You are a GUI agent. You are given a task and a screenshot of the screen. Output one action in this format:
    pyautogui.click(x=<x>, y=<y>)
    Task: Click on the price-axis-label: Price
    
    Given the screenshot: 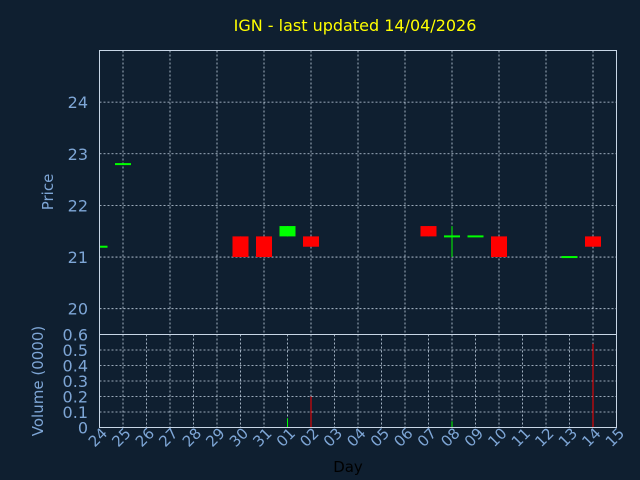 What is the action you would take?
    pyautogui.click(x=48, y=192)
    